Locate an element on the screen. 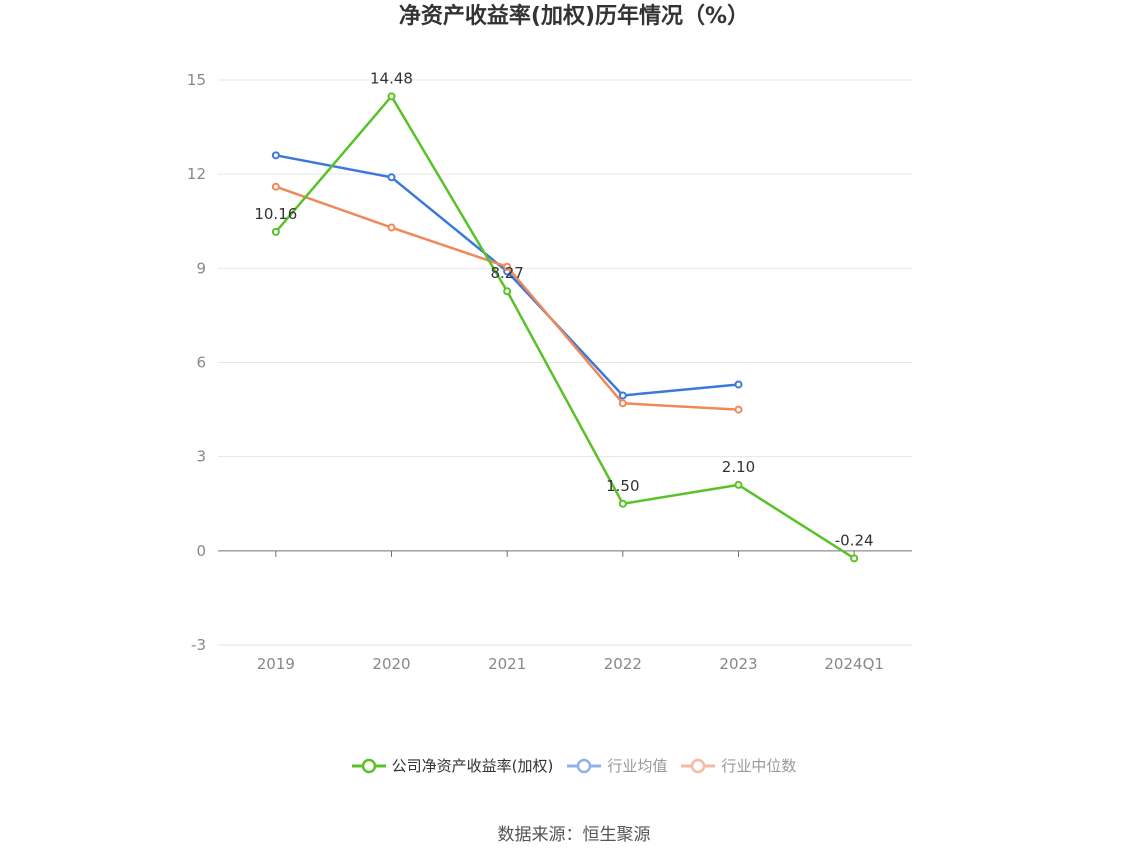  x-tick-label: 2021 is located at coordinates (507, 664).